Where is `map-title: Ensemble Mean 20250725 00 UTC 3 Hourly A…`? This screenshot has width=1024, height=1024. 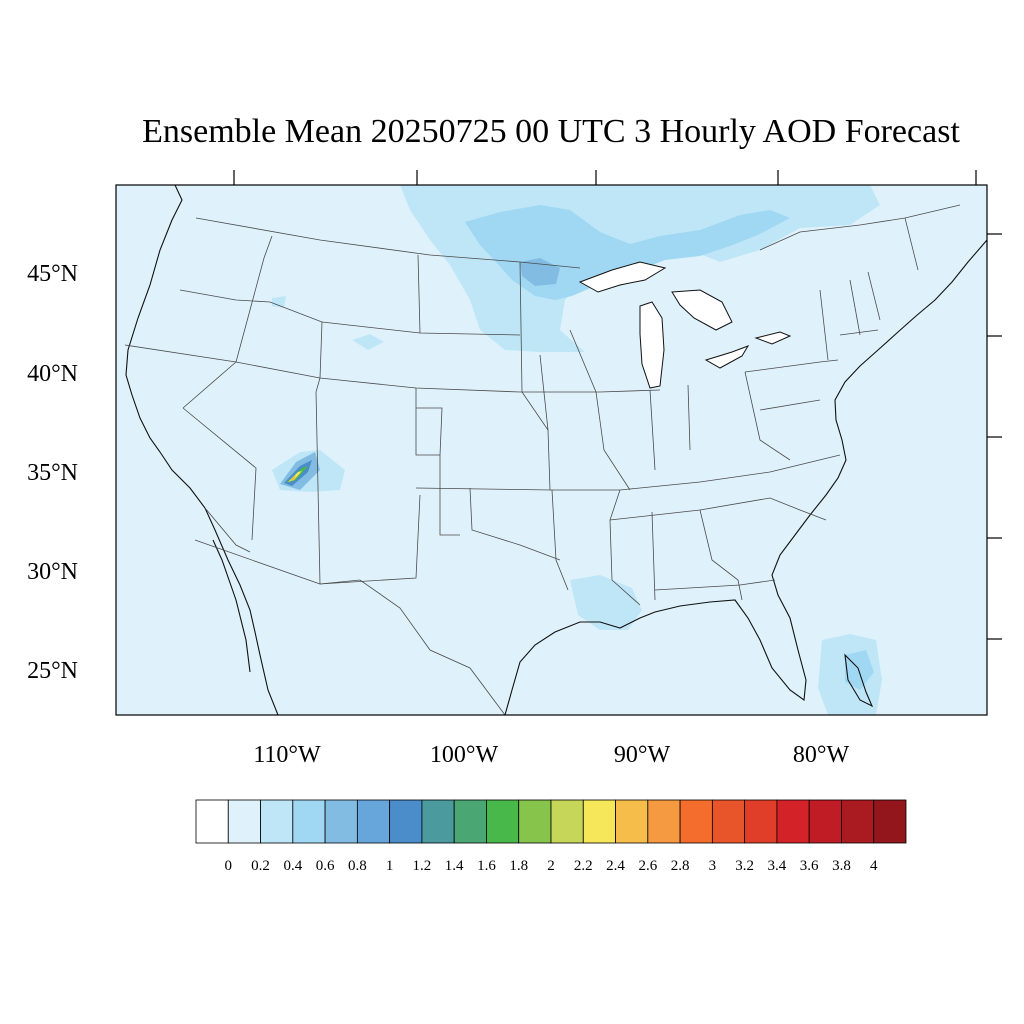
map-title: Ensemble Mean 20250725 00 UTC 3 Hourly A… is located at coordinates (551, 131).